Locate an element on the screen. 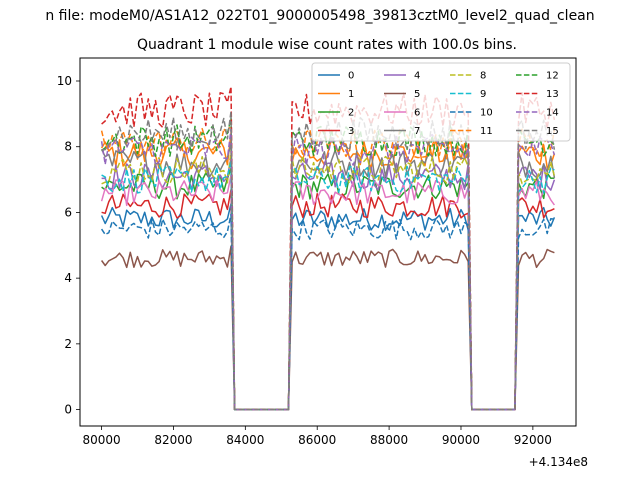 The width and height of the screenshot is (640, 480). legend-label-0: 0 is located at coordinates (351, 76).